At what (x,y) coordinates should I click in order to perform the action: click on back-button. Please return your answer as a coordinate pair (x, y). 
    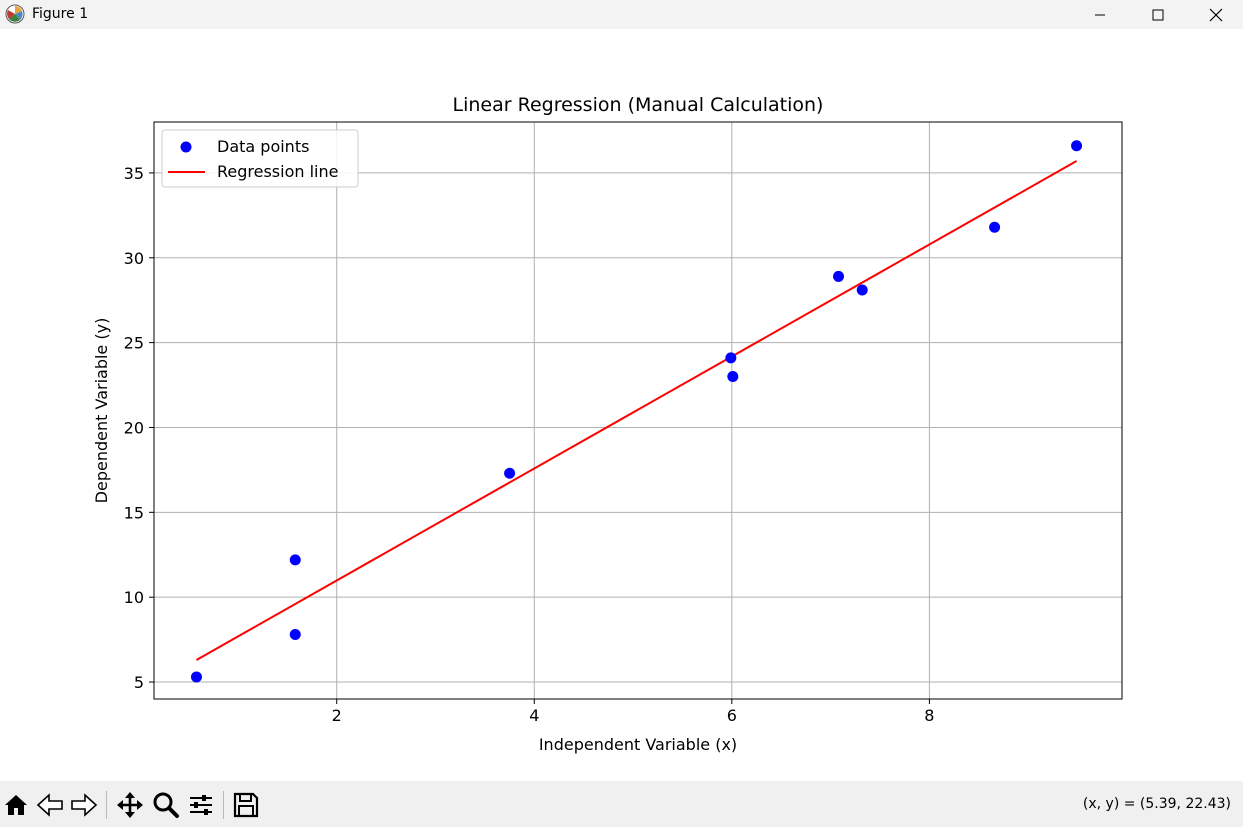
    Looking at the image, I should click on (50, 805).